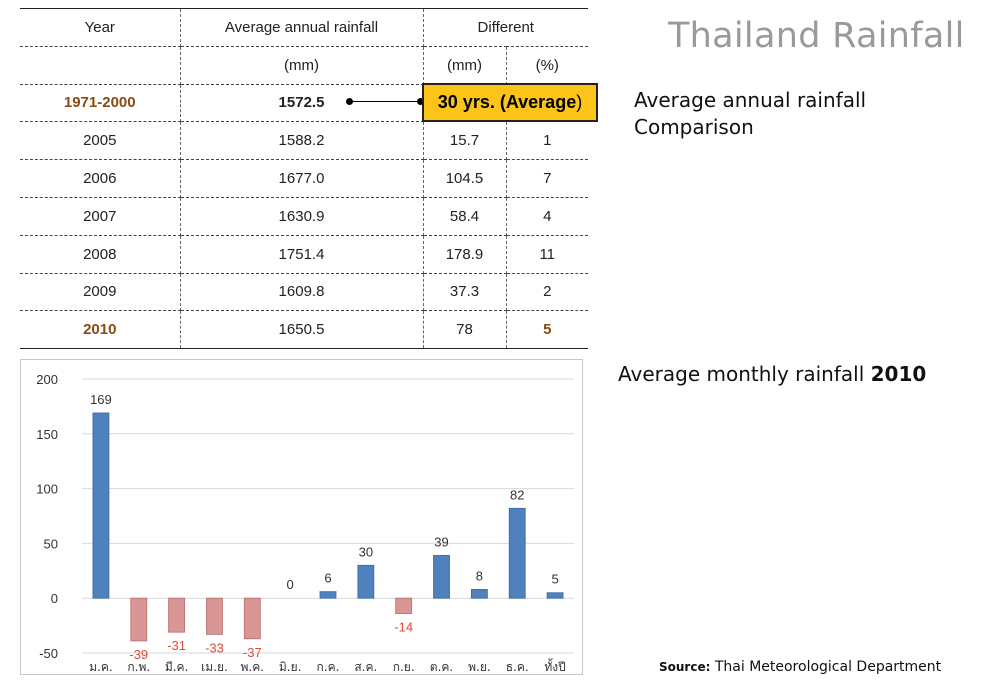 Image resolution: width=985 pixels, height=683 pixels. Describe the element at coordinates (214, 647) in the screenshot. I see `data-label: -33` at that location.